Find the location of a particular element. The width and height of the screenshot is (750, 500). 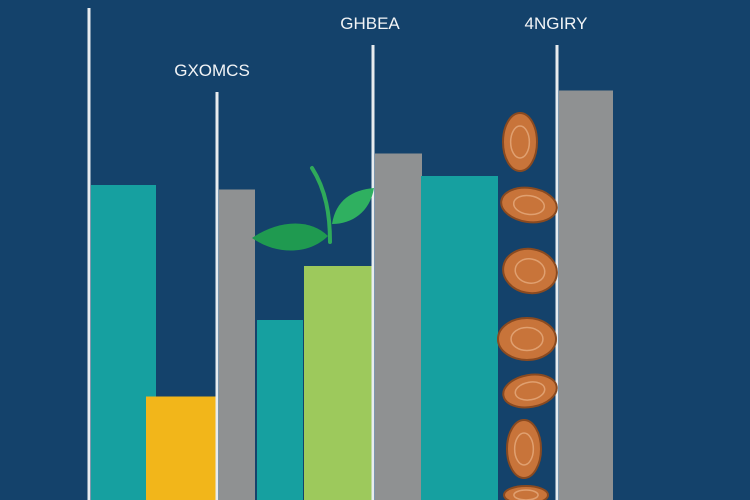

almond-stack is located at coordinates (527, 306).